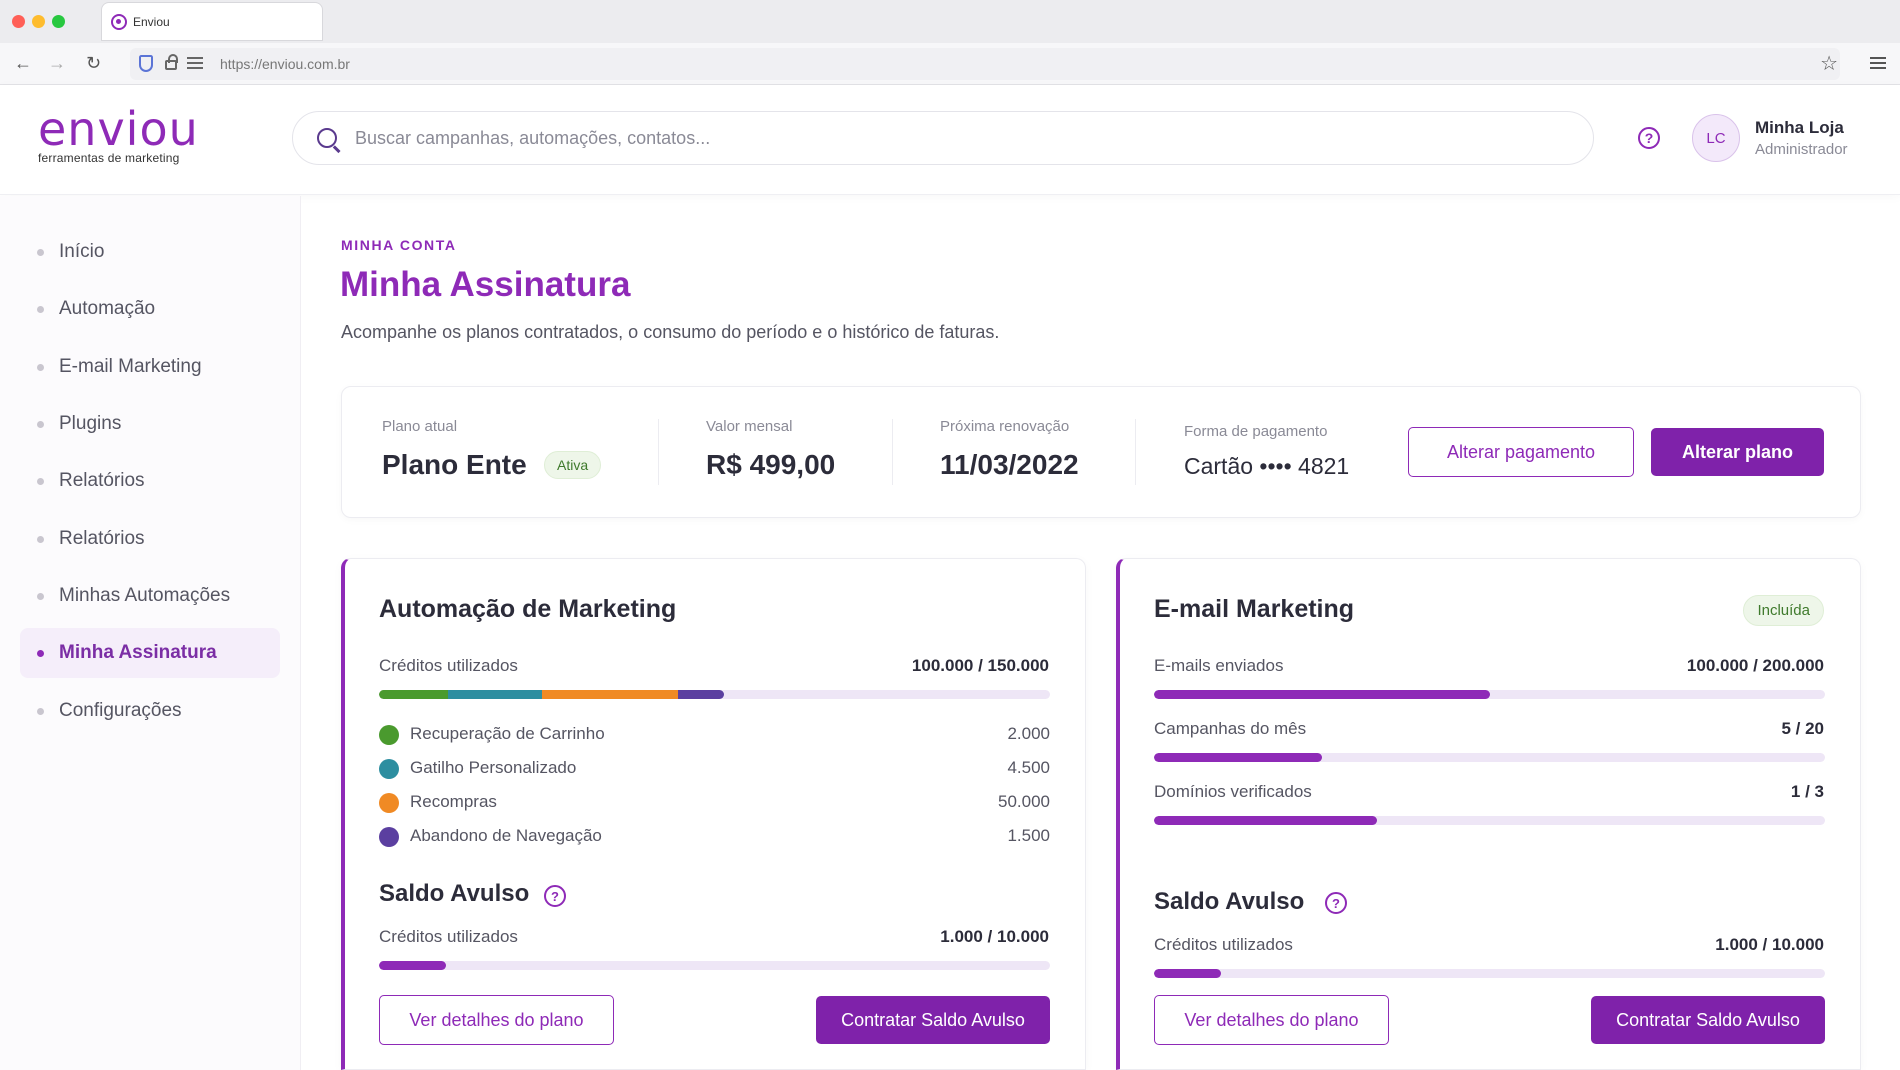 The image size is (1900, 1070). Describe the element at coordinates (1755, 665) in the screenshot. I see `emails-sent-value: 100.000 / 200.000` at that location.